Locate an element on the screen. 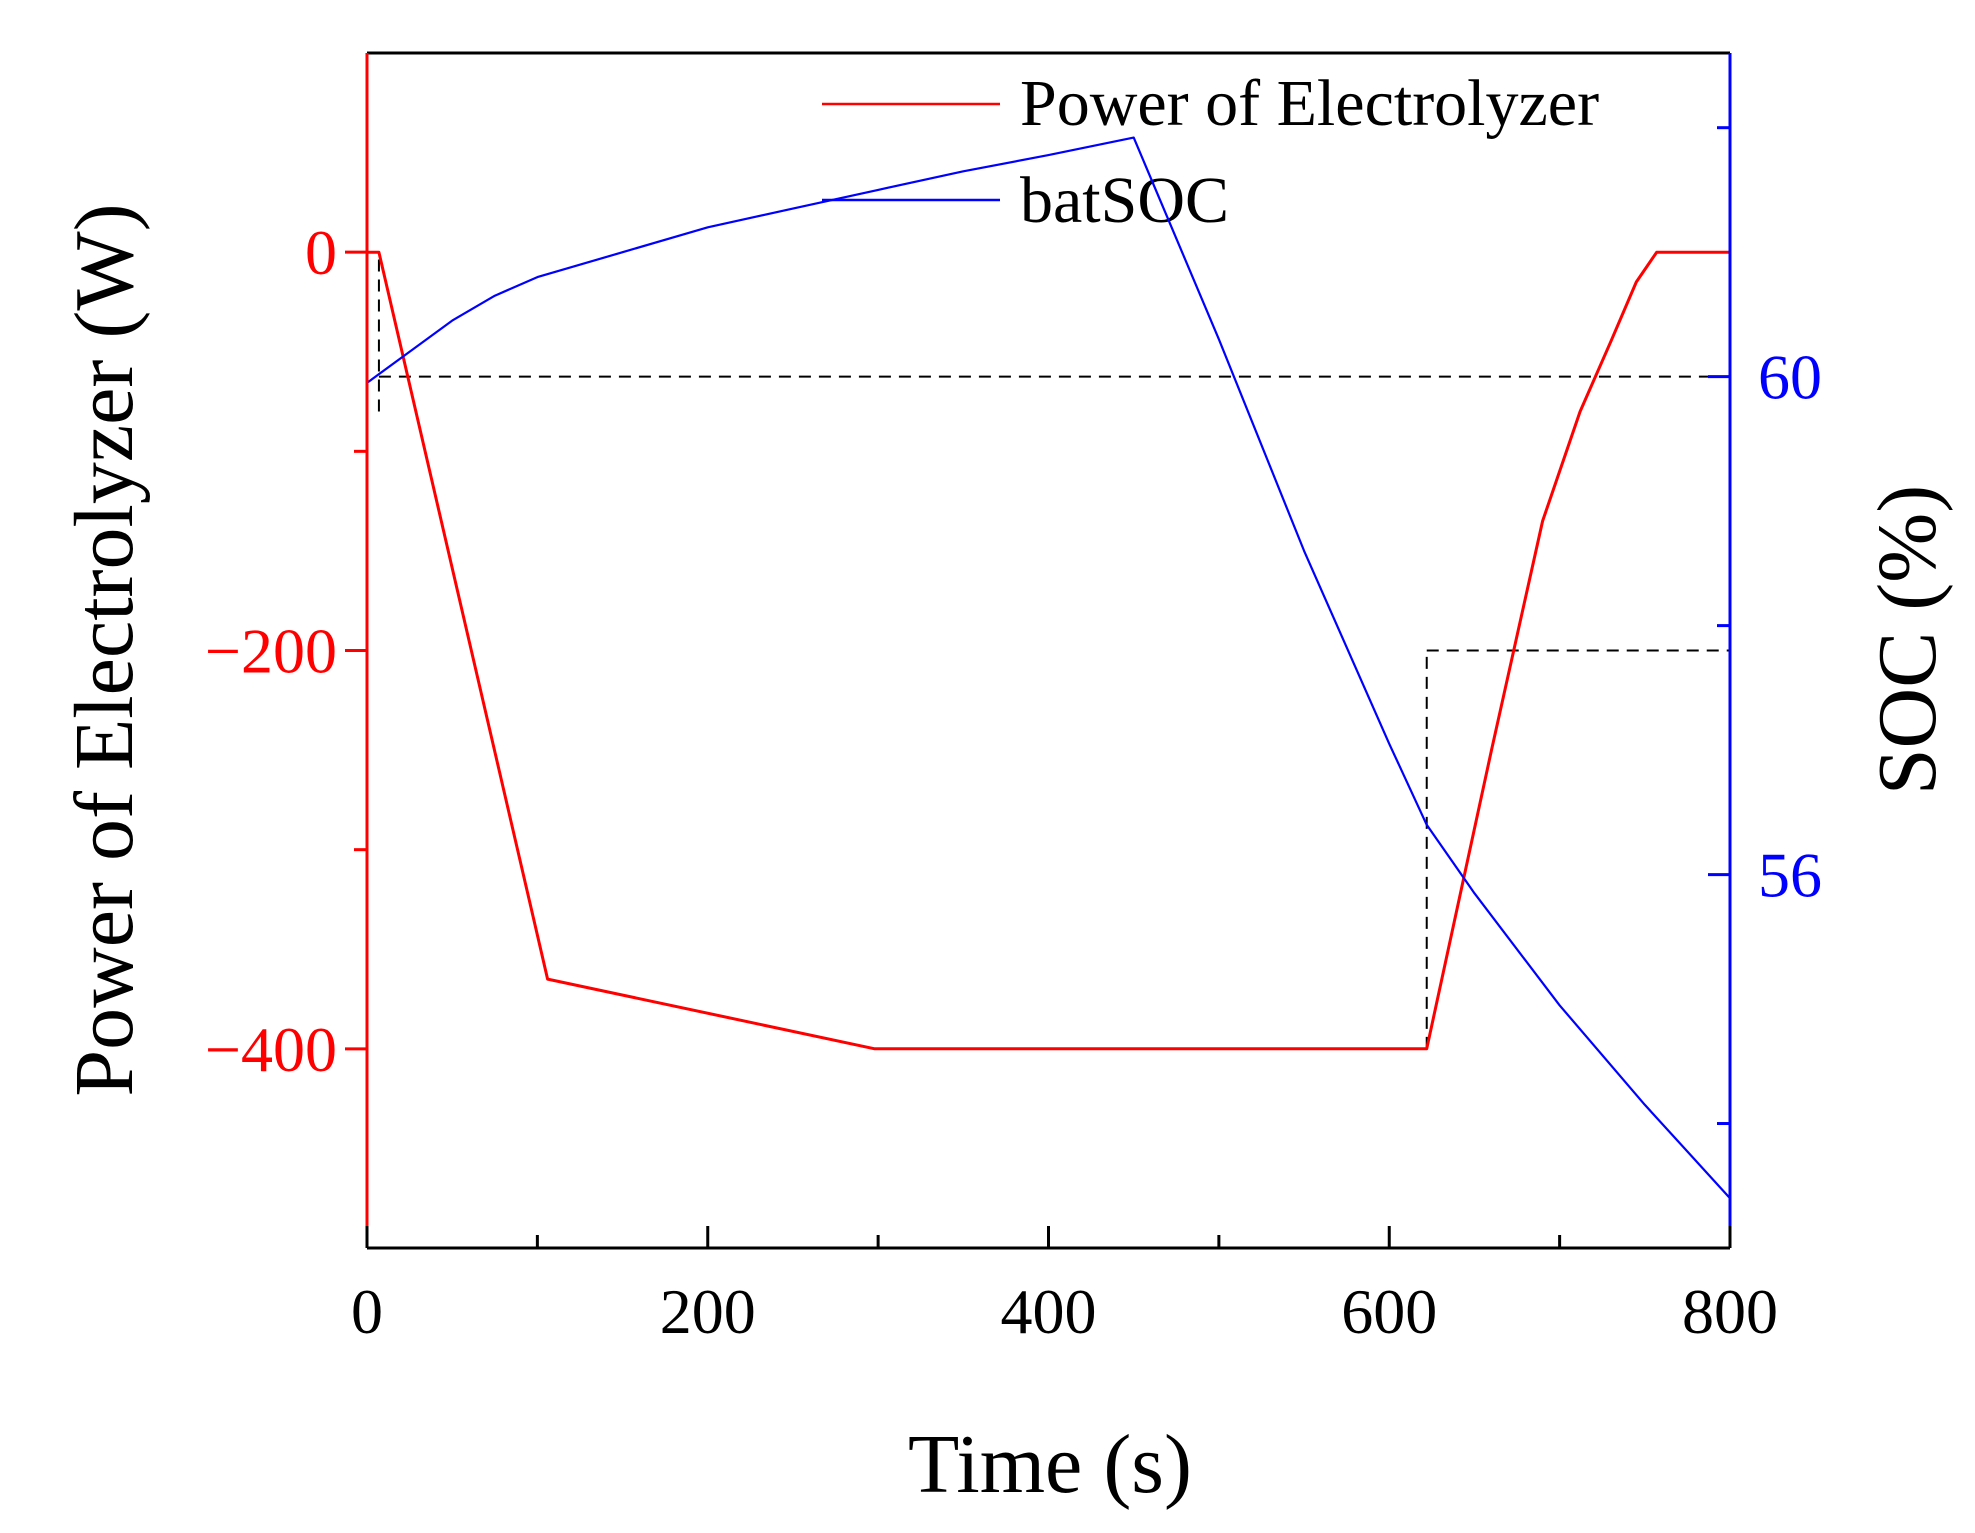  x-tick-label: 600 is located at coordinates (1389, 1311).